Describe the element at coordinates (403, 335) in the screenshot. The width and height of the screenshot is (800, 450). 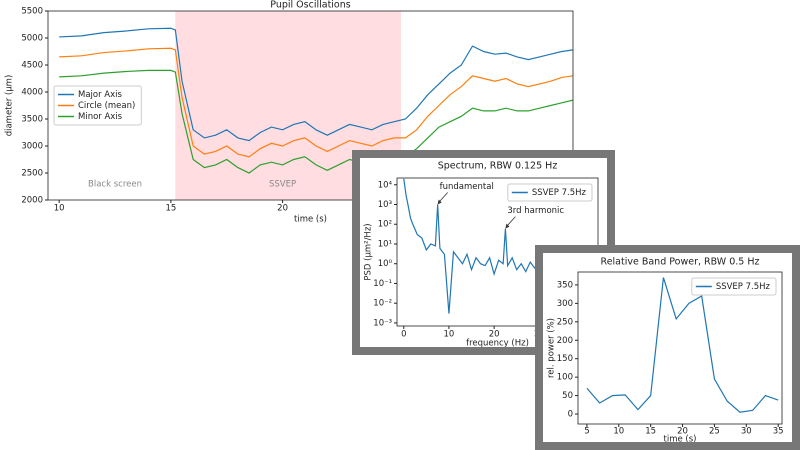
I see `x-tick-label: 0` at that location.